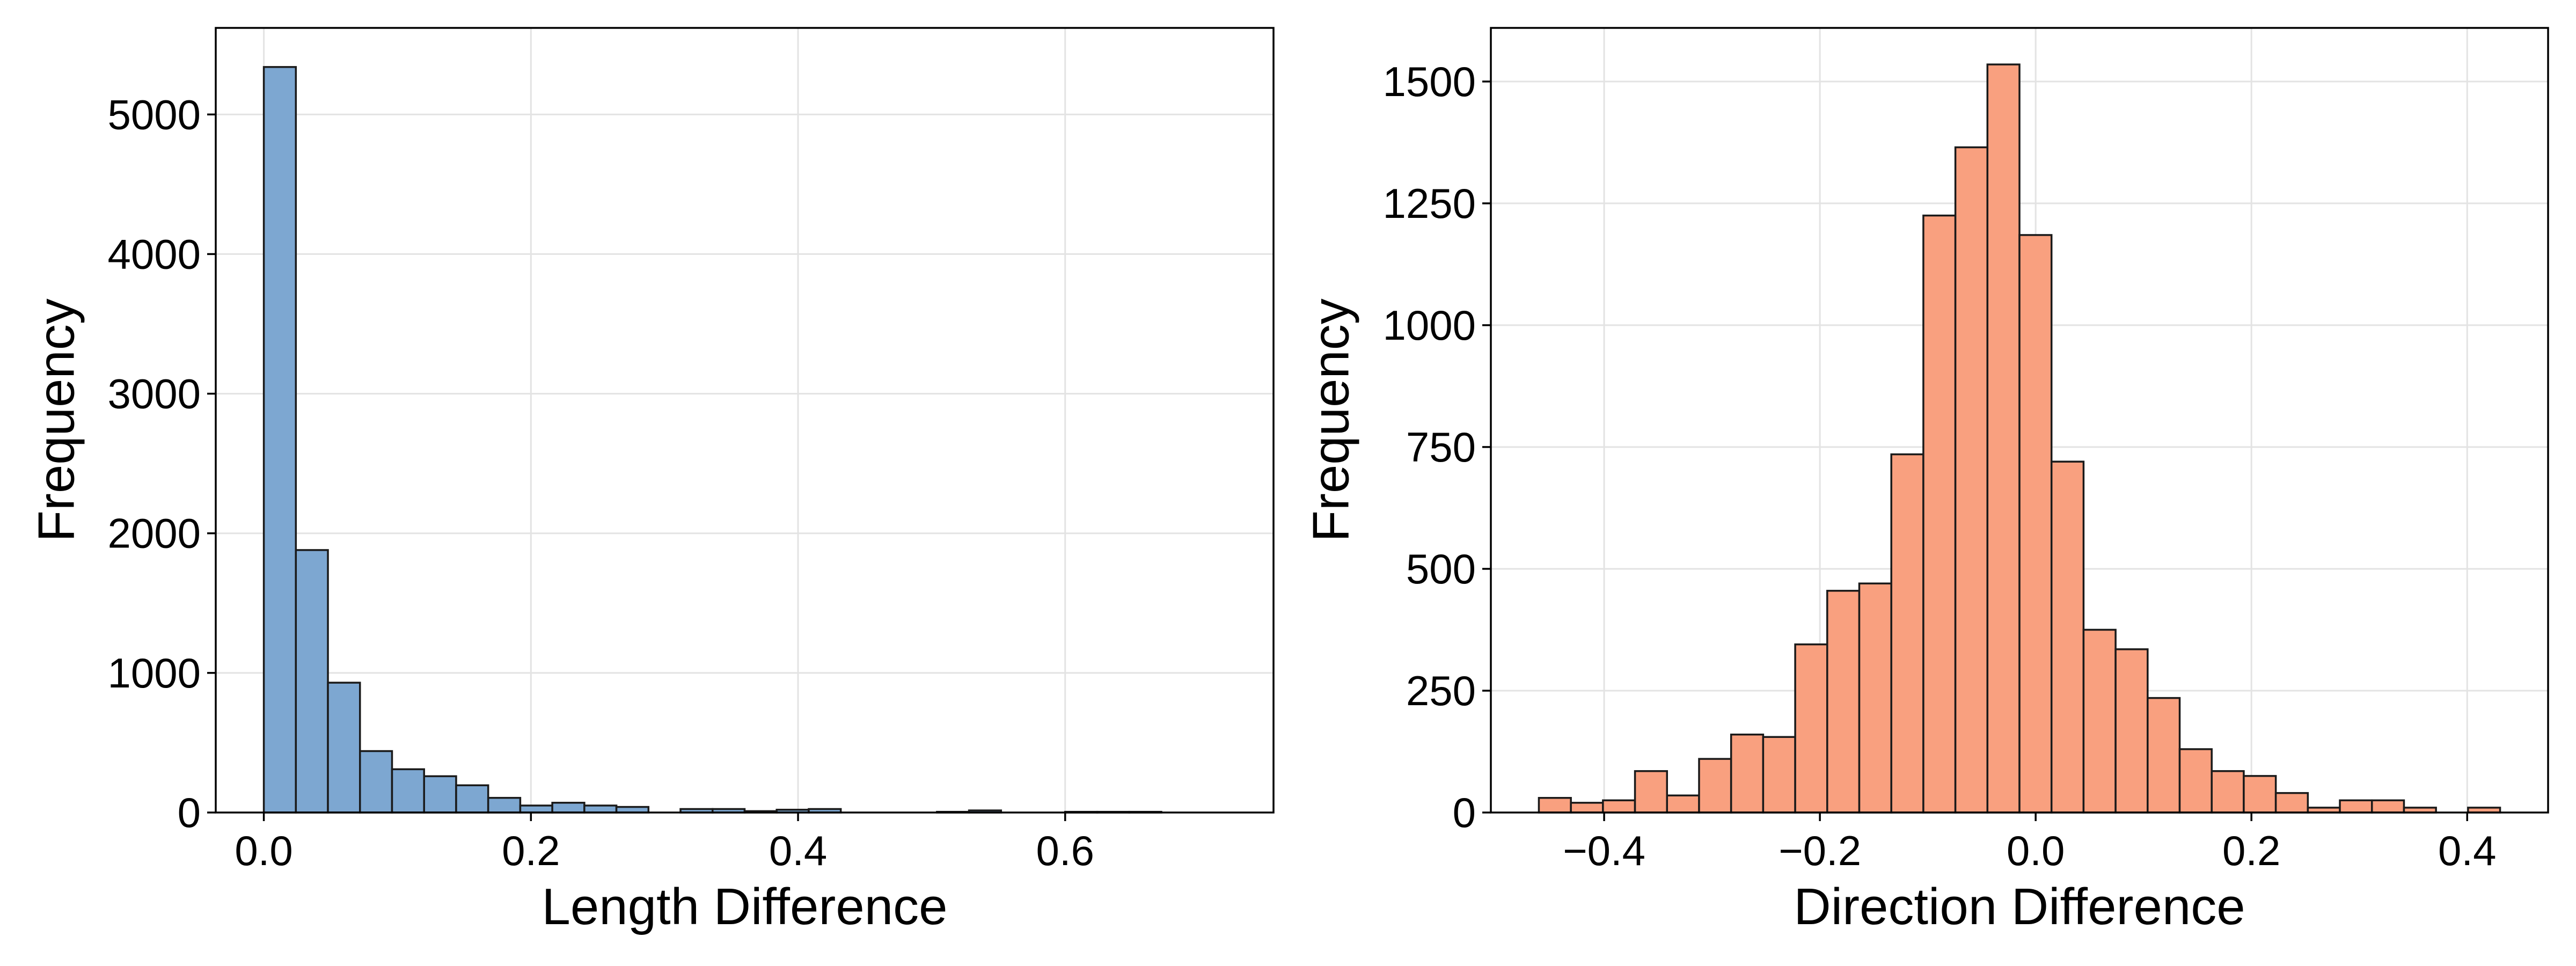 This screenshot has height=966, width=2576. I want to click on y-tick-label: 3000, so click(154, 394).